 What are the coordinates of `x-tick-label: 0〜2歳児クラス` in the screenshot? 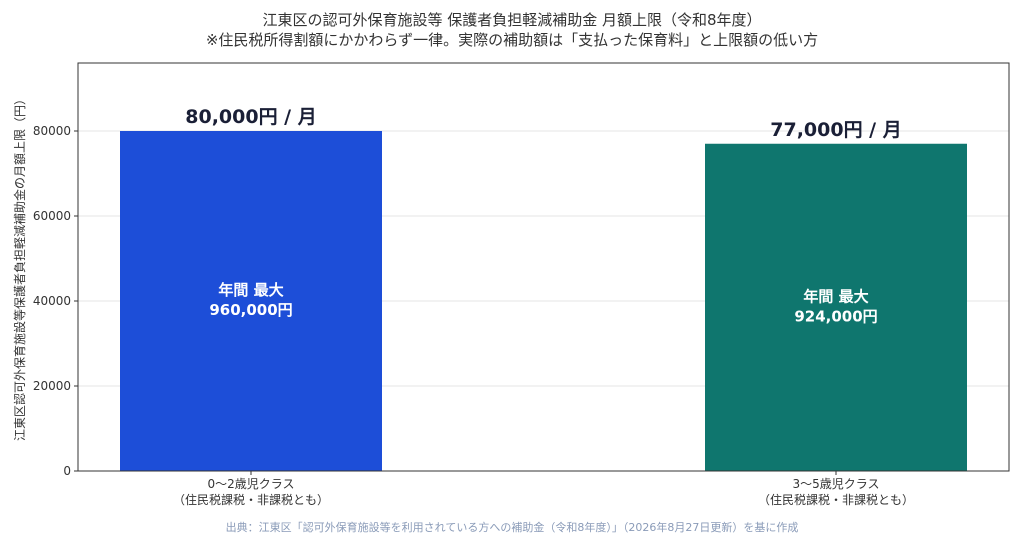 It's located at (250, 484).